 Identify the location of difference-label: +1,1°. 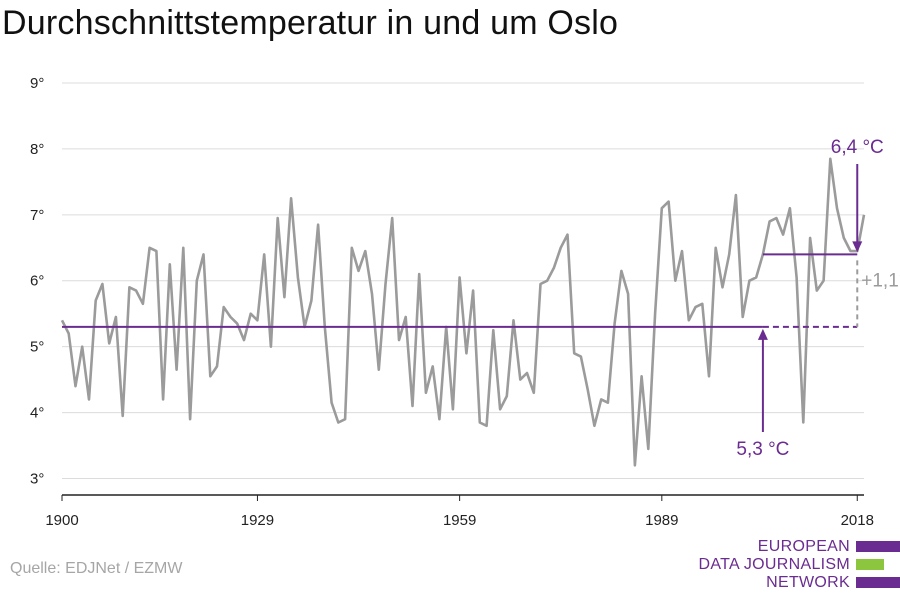
(880, 281).